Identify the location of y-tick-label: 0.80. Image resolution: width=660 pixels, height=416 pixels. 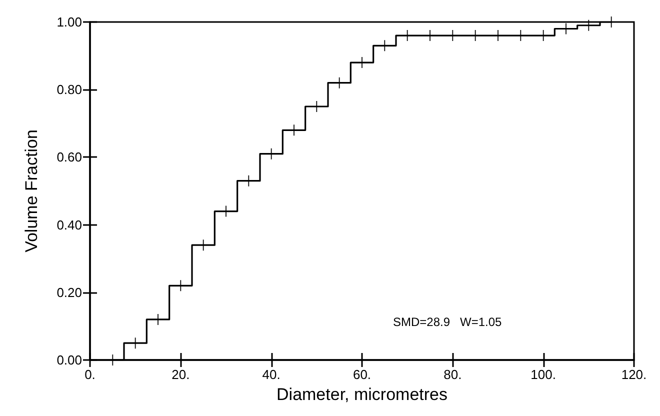
(69, 90).